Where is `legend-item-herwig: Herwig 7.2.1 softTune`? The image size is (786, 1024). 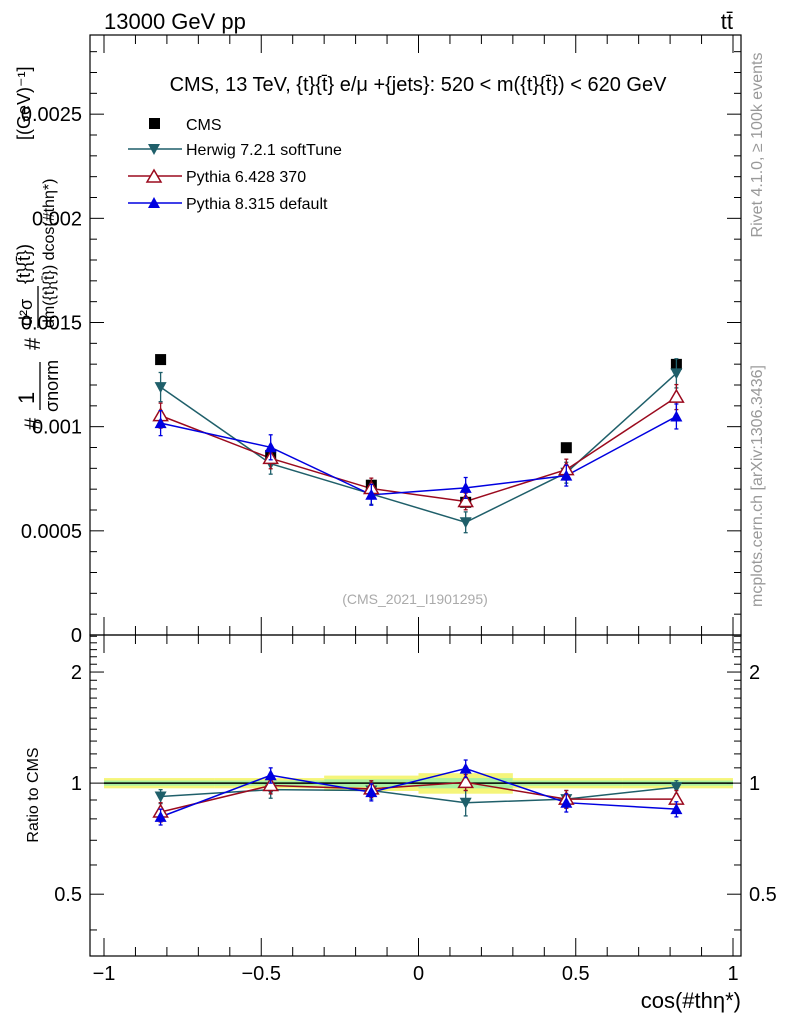 legend-item-herwig: Herwig 7.2.1 softTune is located at coordinates (235, 150).